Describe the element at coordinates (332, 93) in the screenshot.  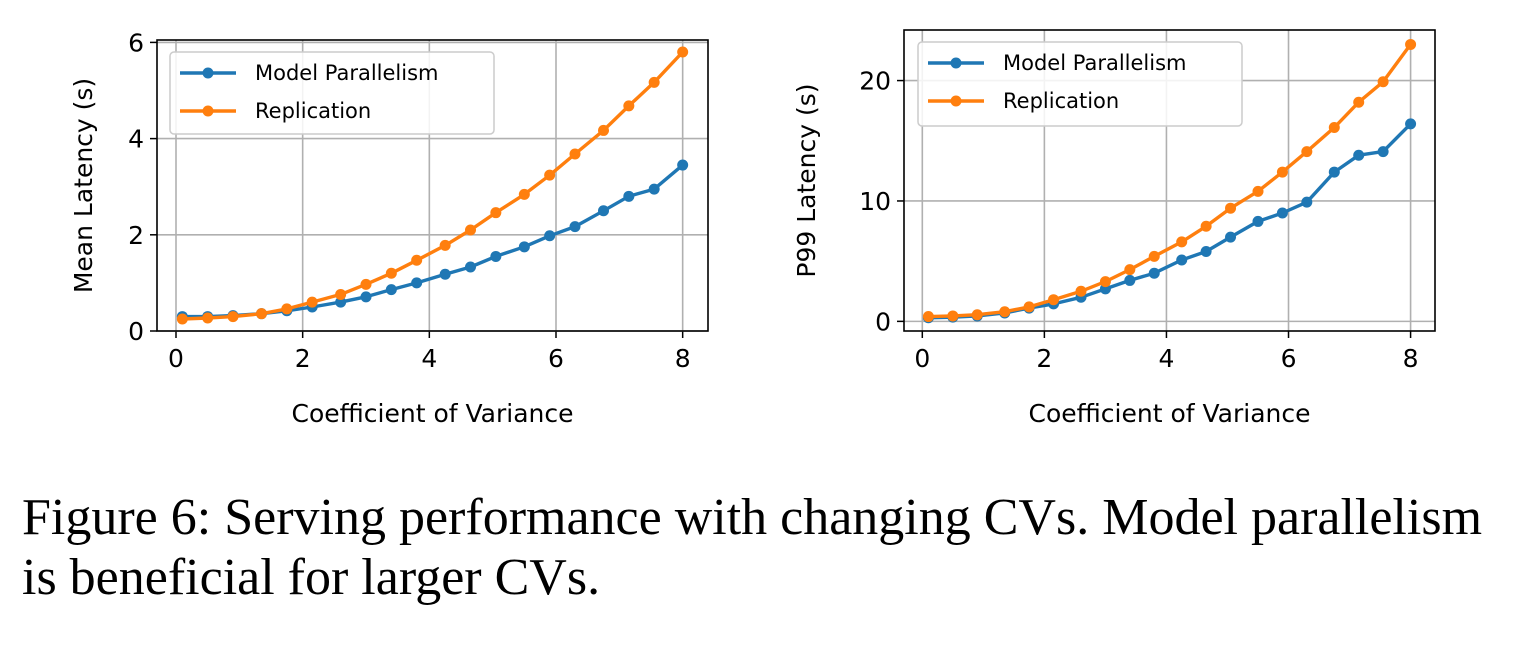
I see `legend-box` at that location.